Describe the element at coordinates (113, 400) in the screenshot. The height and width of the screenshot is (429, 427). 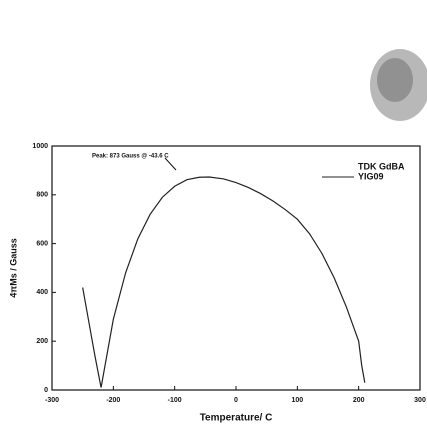
I see `x-tick-label: -200` at that location.